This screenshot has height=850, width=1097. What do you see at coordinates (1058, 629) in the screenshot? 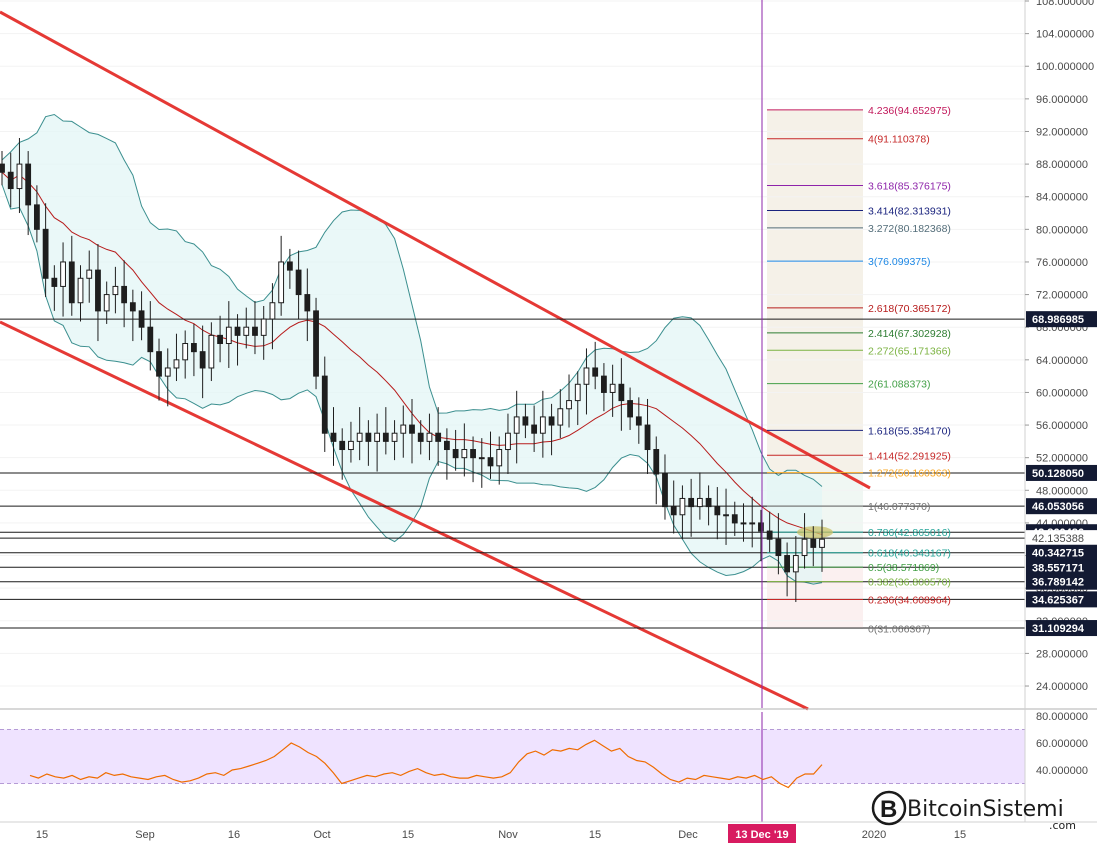
I see `price-tag-label: 31.109294` at bounding box center [1058, 629].